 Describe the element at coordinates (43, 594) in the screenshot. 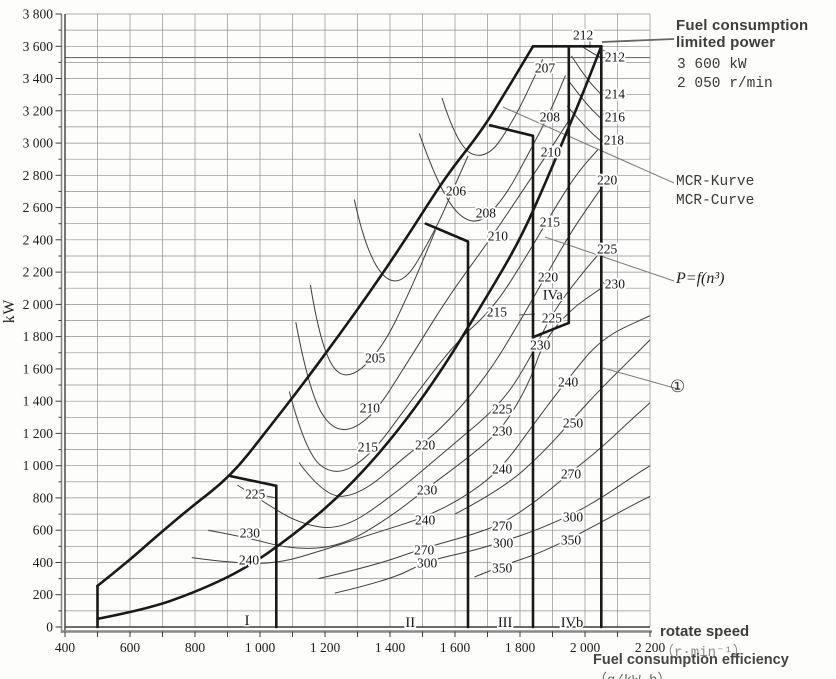

I see `y-tick-label: 200` at that location.